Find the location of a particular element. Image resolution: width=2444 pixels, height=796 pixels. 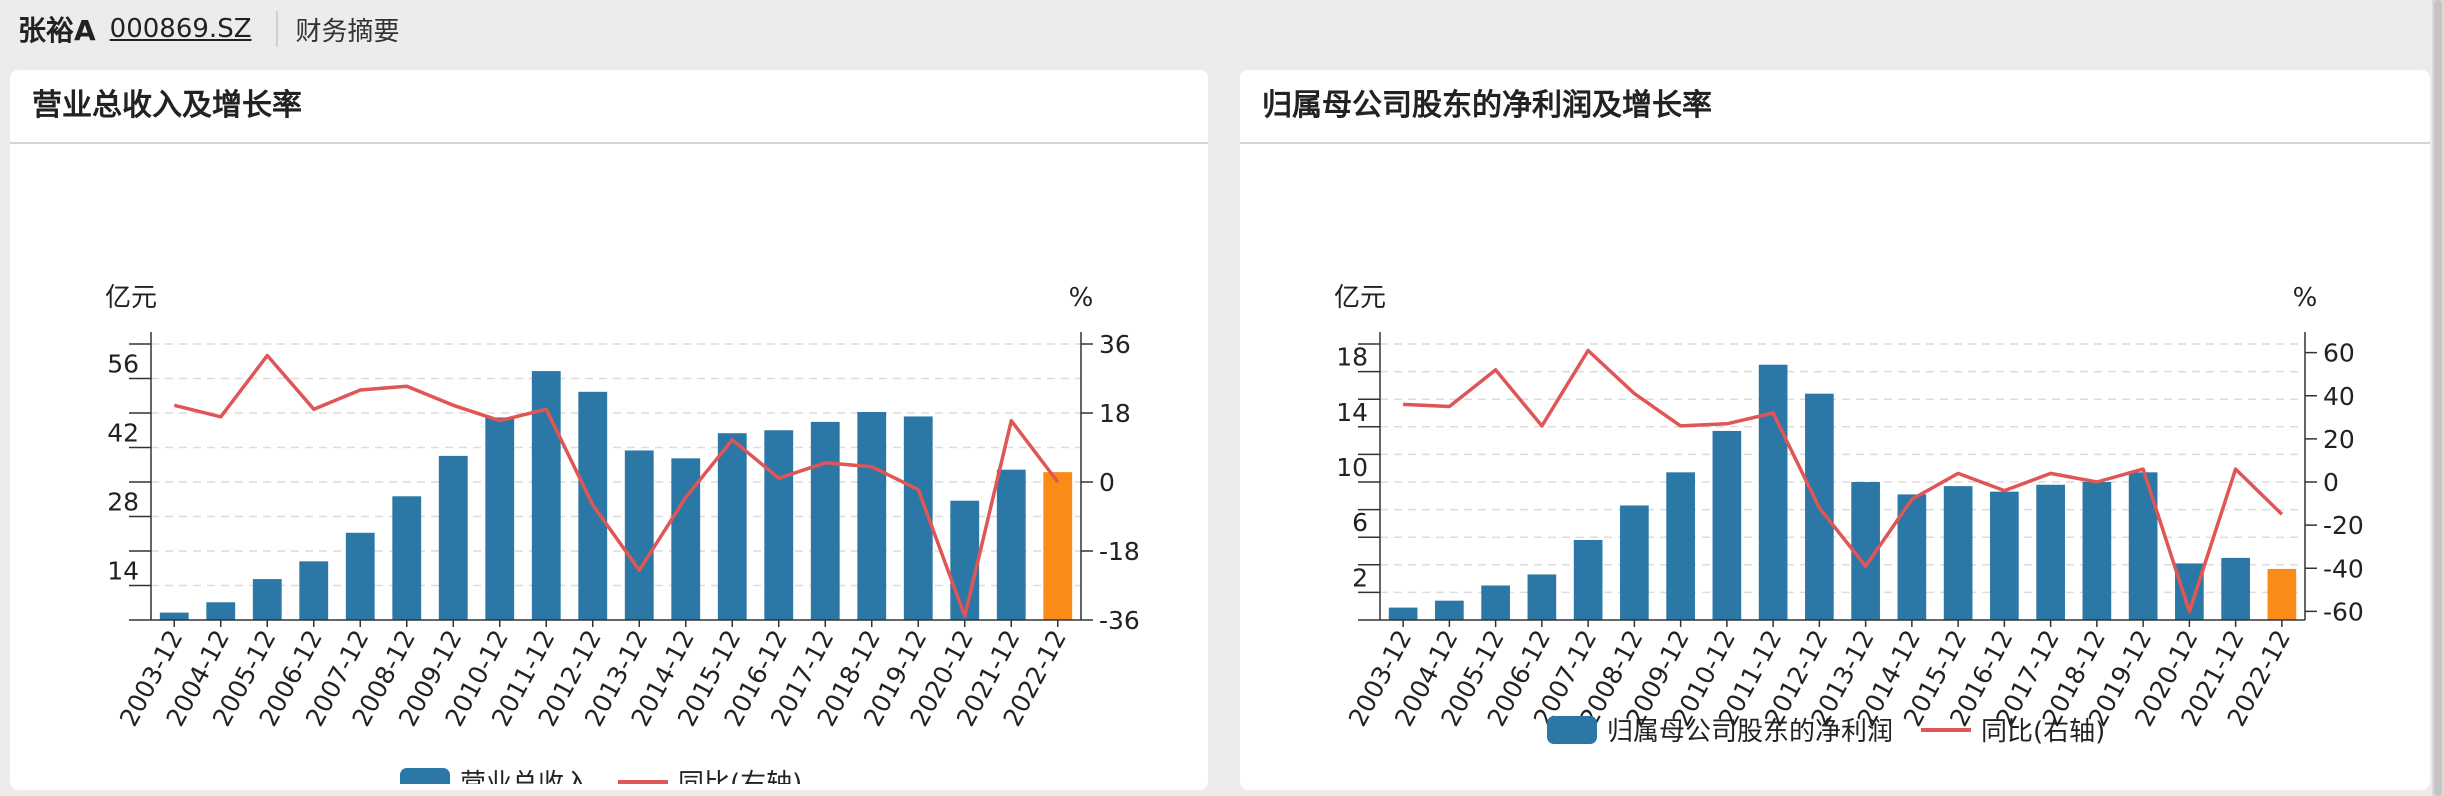

y-tick-label-right: -20 is located at coordinates (2343, 525).